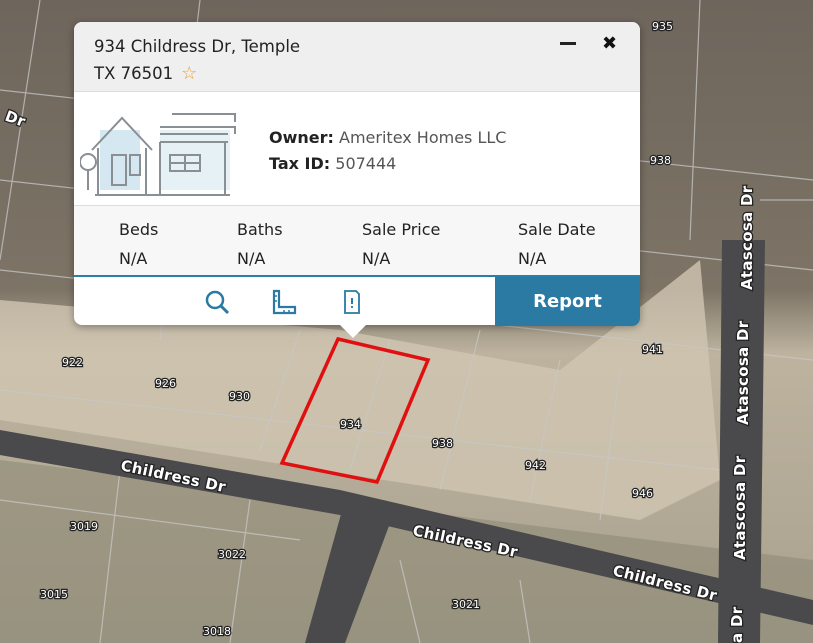  Describe the element at coordinates (134, 73) in the screenshot. I see `address-line-2: TX 76501` at that location.